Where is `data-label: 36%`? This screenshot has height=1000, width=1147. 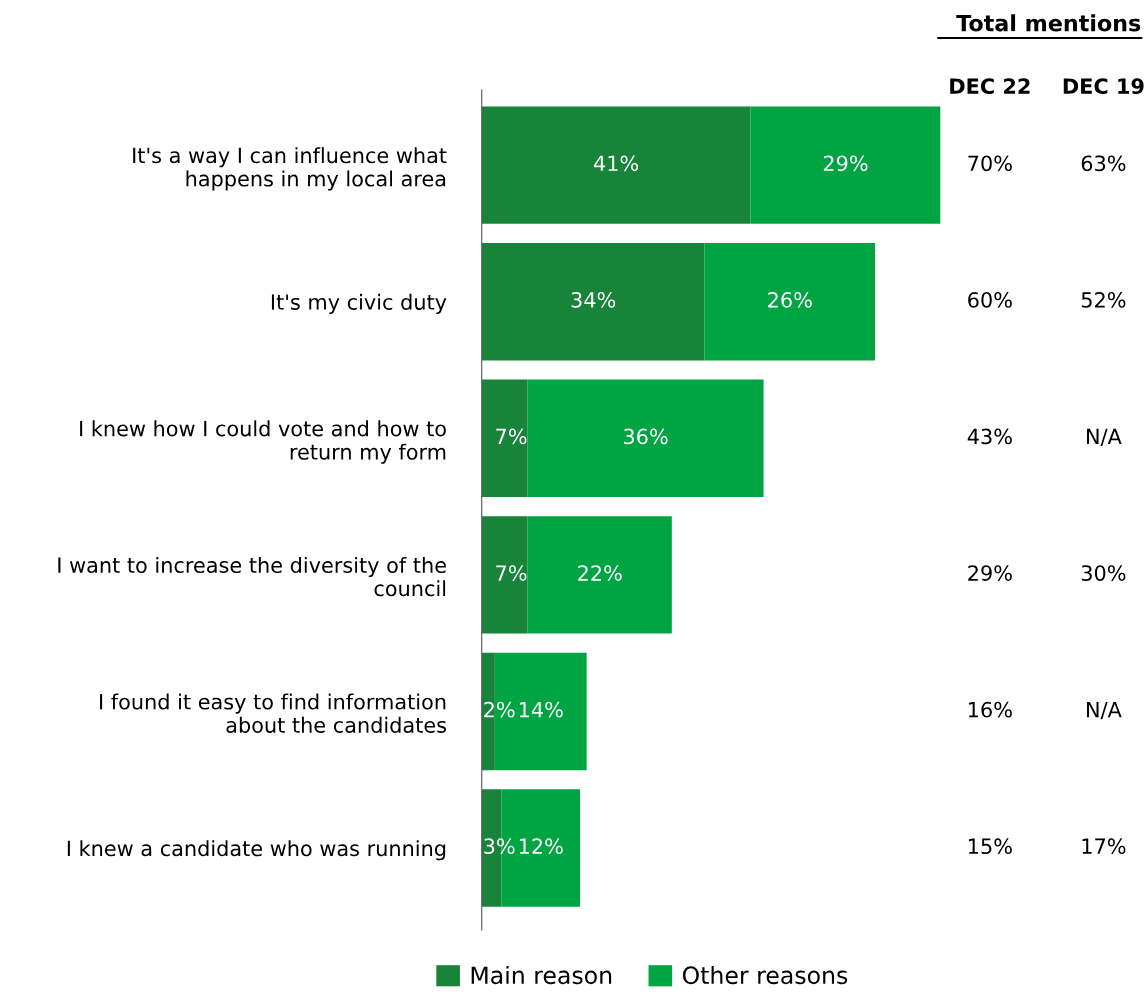
data-label: 36% is located at coordinates (646, 436).